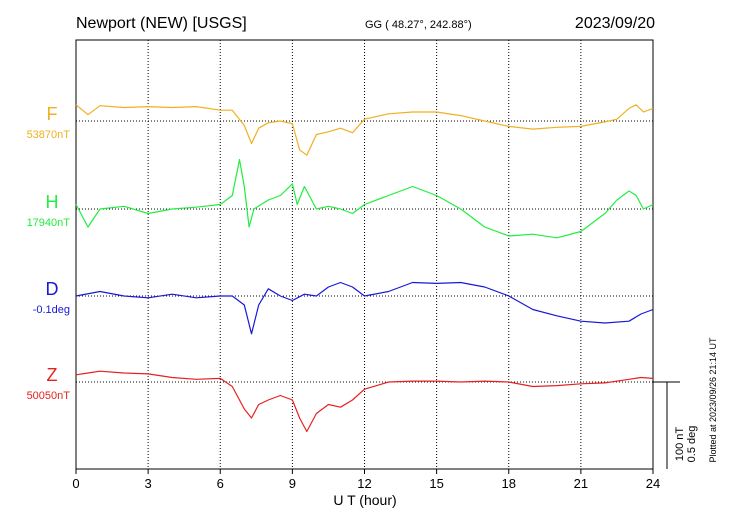 The height and width of the screenshot is (520, 730). Describe the element at coordinates (692, 444) in the screenshot. I see `scale-deg-label: 0.5 deg` at that location.